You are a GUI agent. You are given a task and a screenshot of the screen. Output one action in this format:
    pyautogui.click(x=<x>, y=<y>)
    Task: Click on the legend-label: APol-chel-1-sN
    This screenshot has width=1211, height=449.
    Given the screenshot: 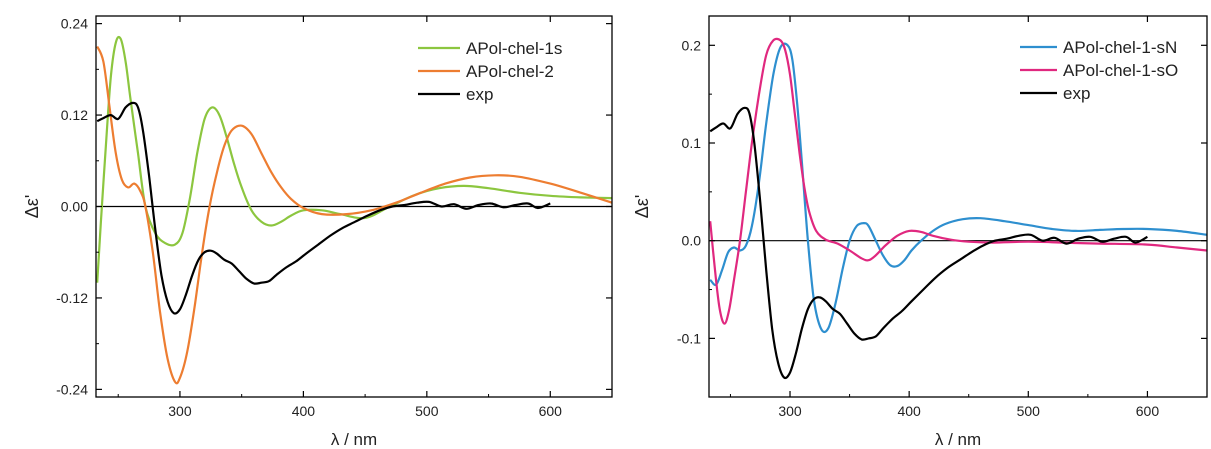 What is the action you would take?
    pyautogui.click(x=1120, y=47)
    